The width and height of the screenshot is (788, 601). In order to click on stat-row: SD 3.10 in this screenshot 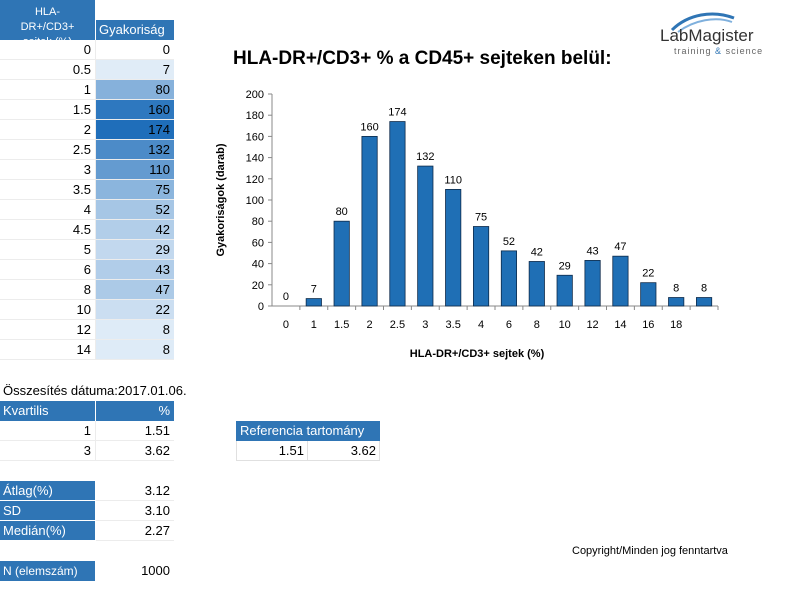, I will do `click(87, 511)`.